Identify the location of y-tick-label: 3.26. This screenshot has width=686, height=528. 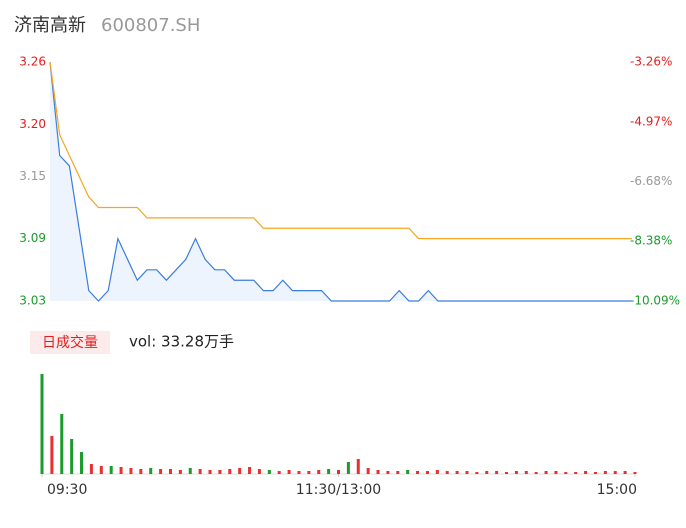
(32, 62).